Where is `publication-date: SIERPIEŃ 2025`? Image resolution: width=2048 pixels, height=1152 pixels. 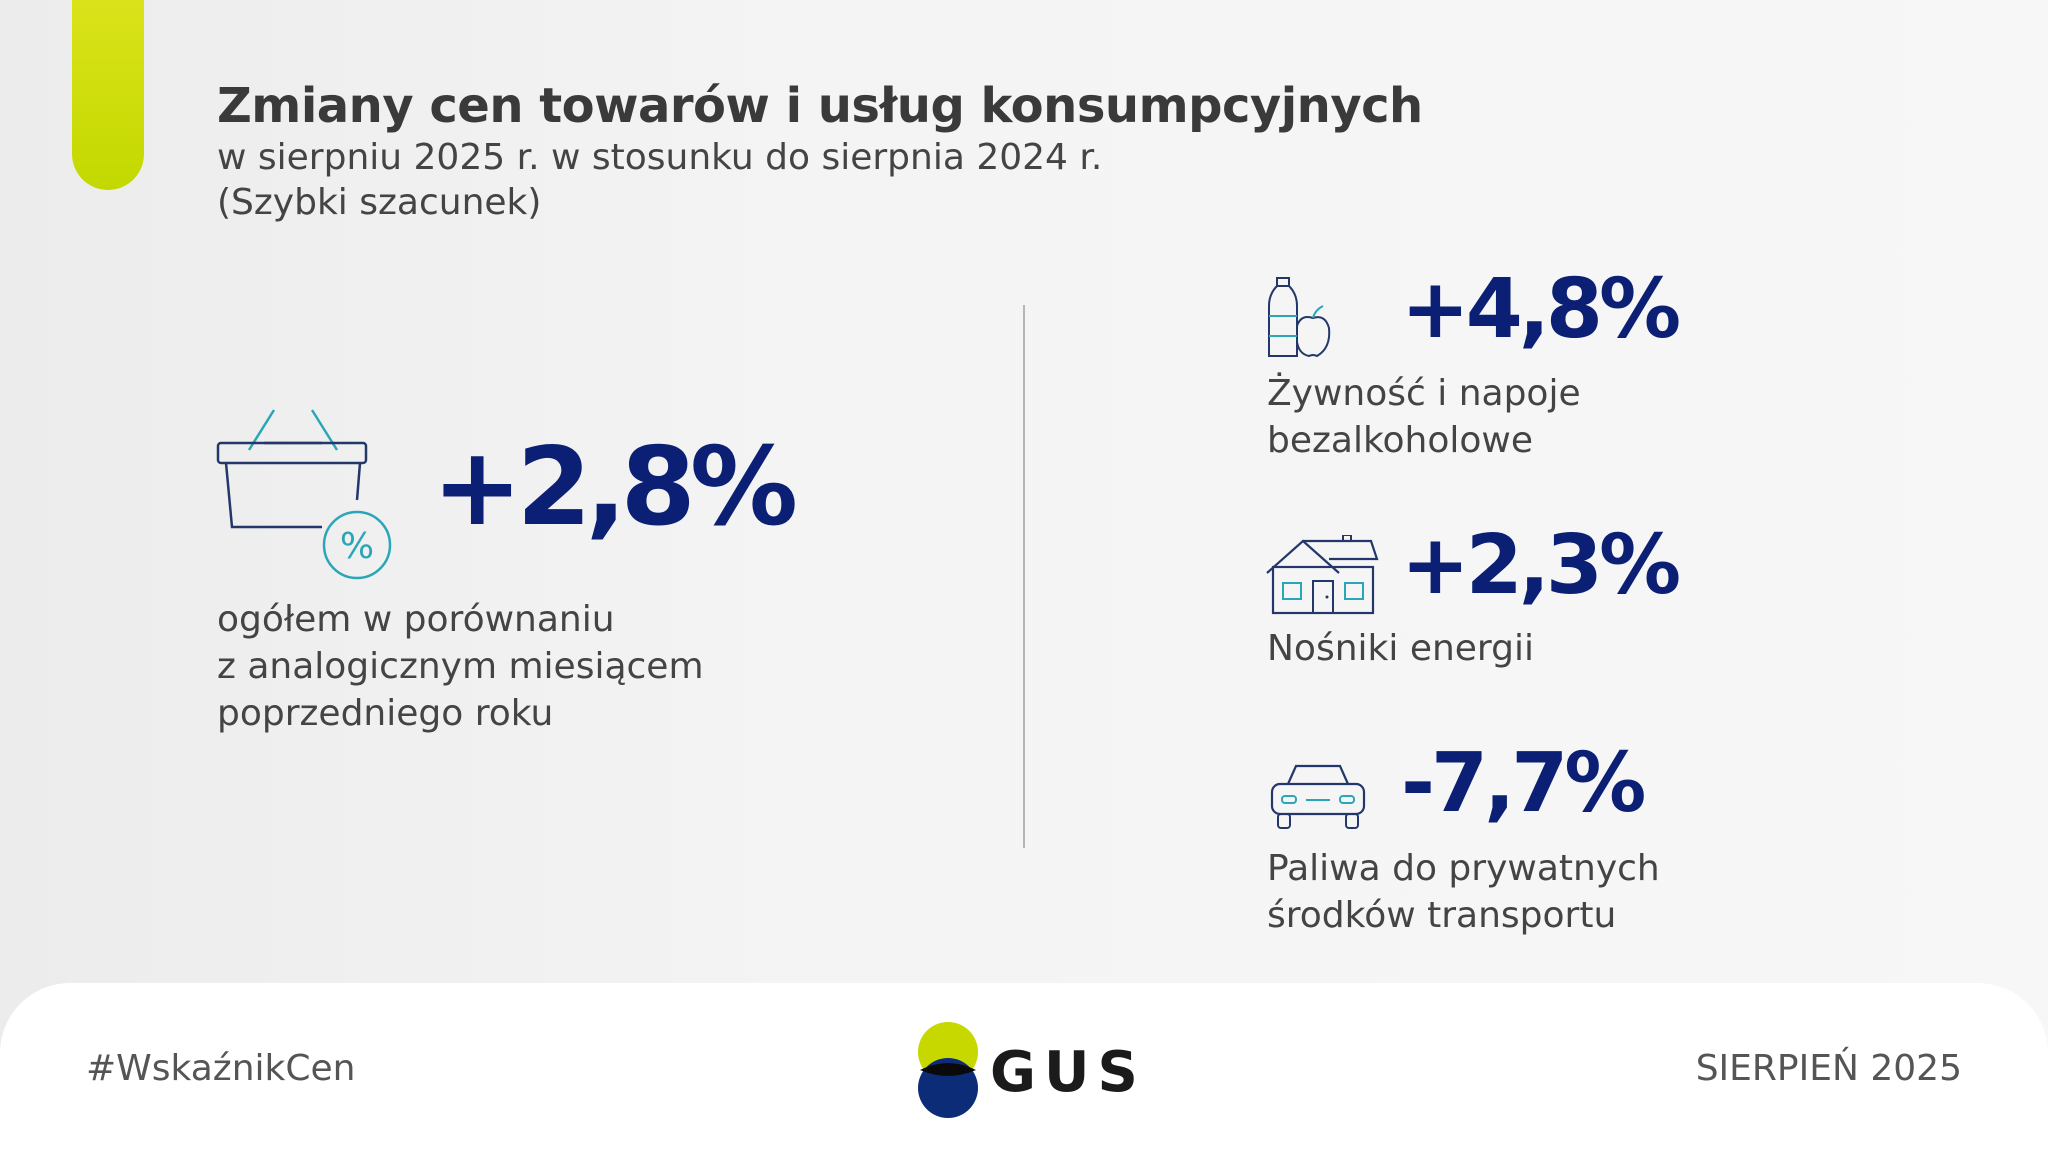
publication-date: SIERPIEŃ 2025 is located at coordinates (1828, 1068).